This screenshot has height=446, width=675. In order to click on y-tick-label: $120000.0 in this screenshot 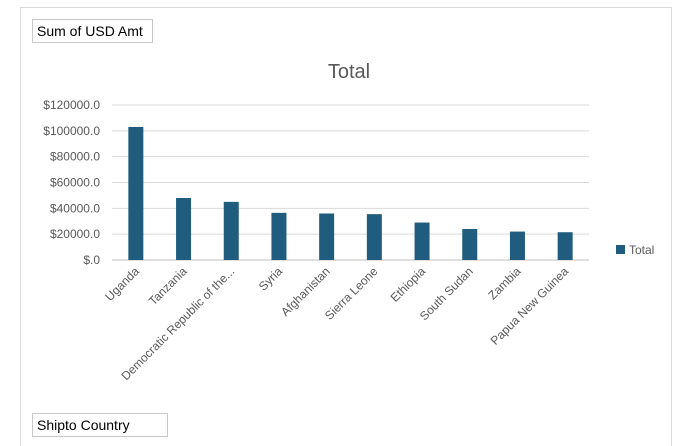, I will do `click(71, 105)`.